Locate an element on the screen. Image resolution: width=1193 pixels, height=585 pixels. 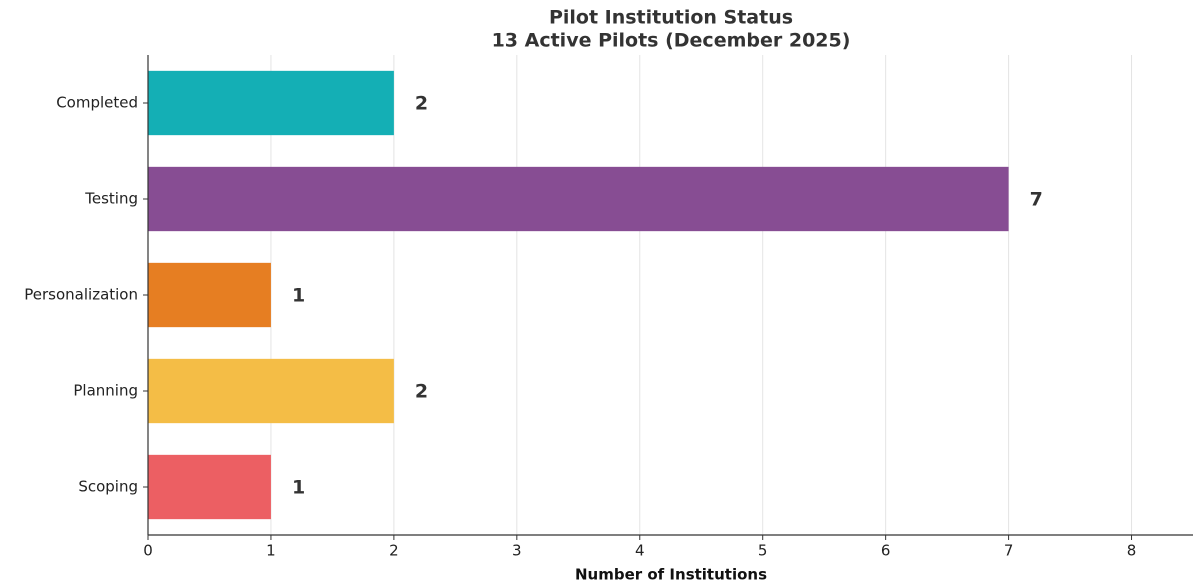
y-tick-label: Completed is located at coordinates (97, 103).